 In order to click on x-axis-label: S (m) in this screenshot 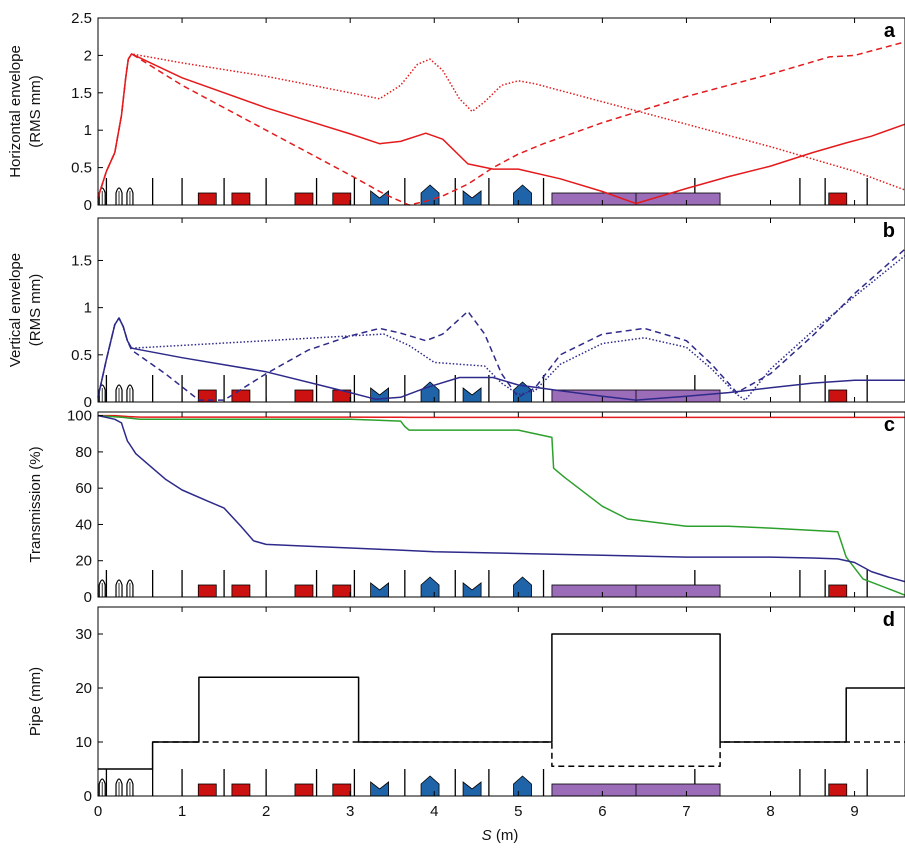, I will do `click(500, 835)`.